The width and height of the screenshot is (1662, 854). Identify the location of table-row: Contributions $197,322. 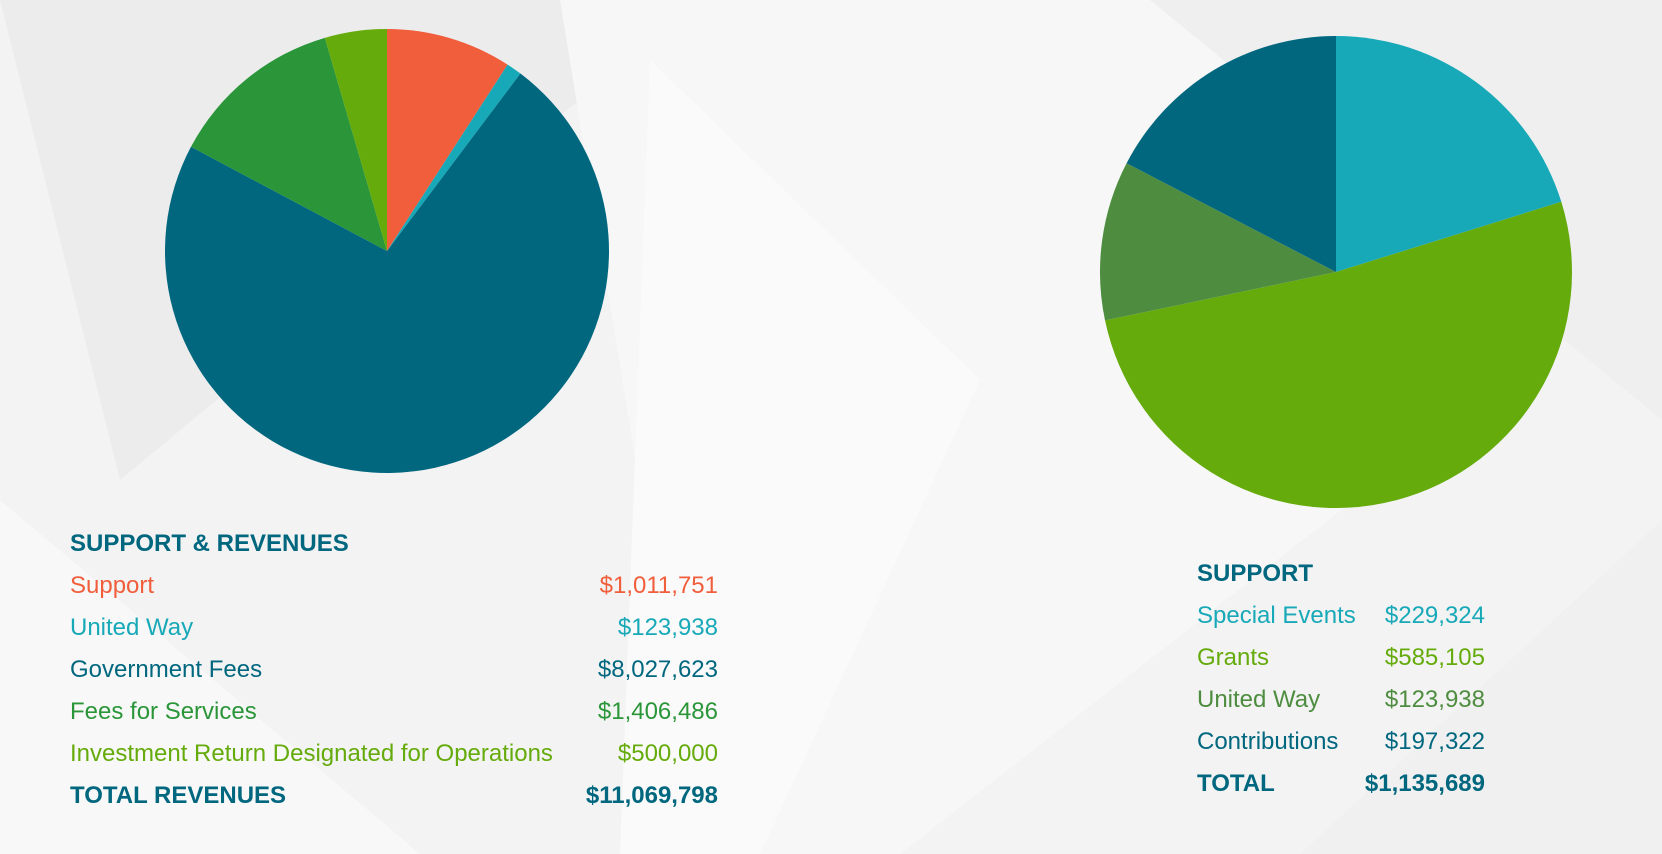
(1341, 742).